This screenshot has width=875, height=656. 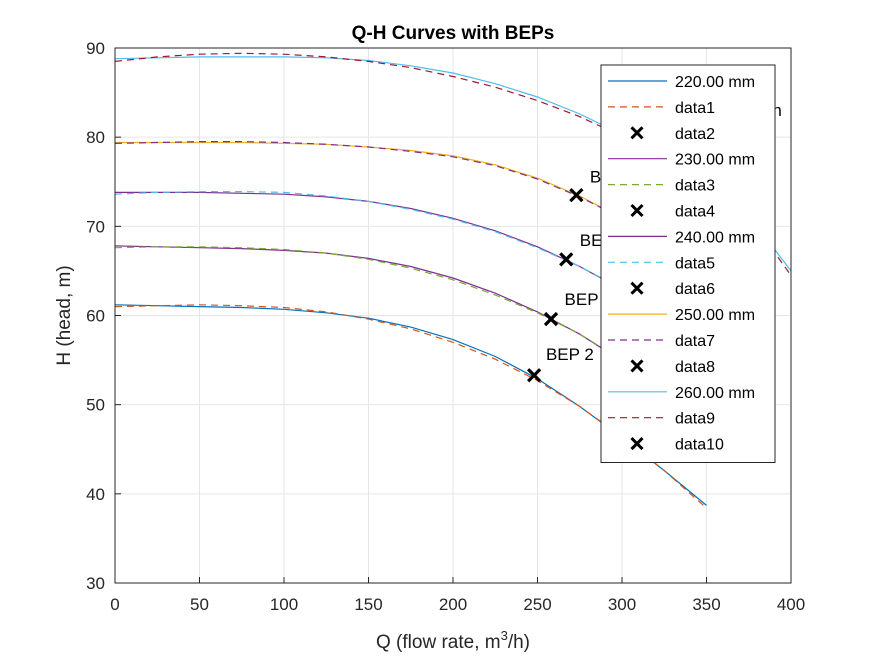 I want to click on bep-marker-data8, so click(x=576, y=195).